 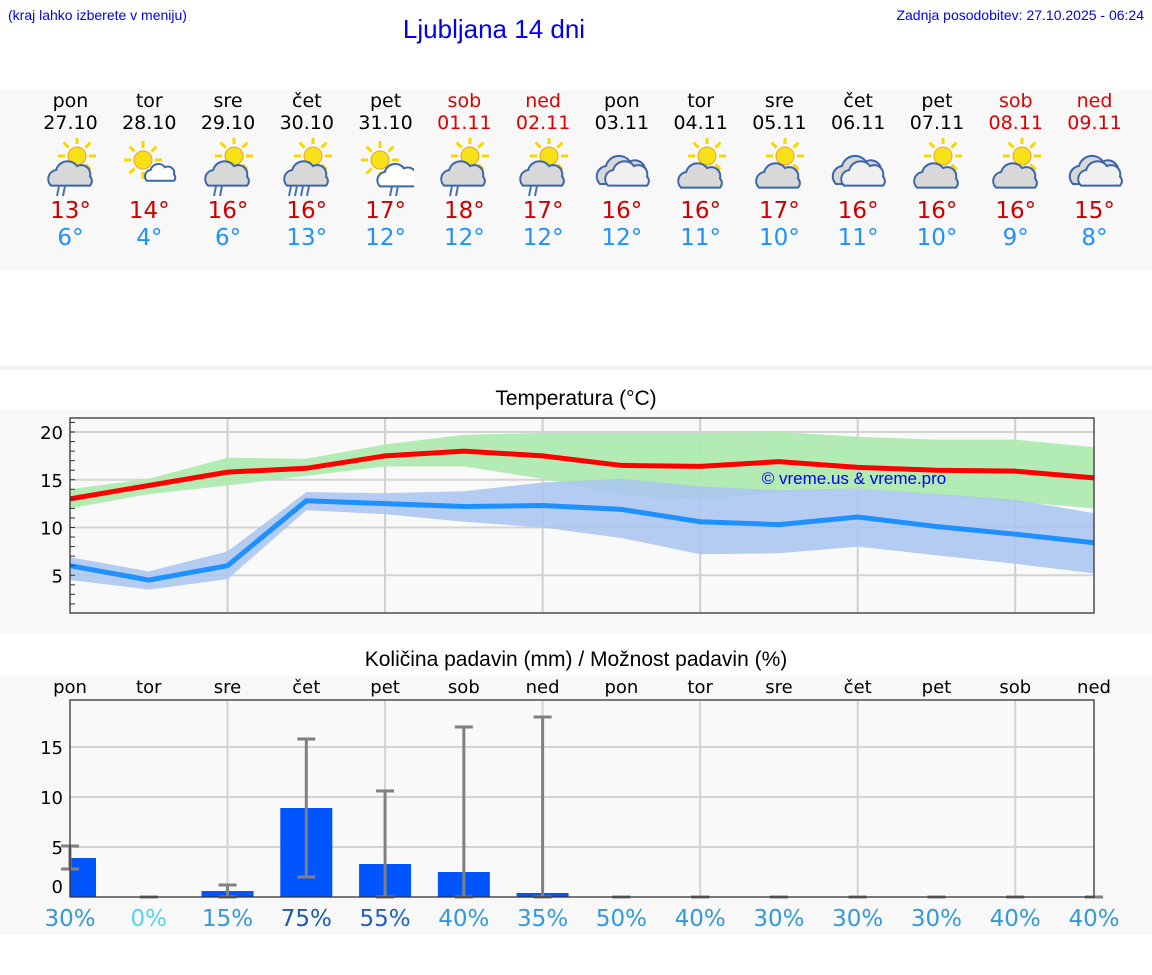 What do you see at coordinates (937, 123) in the screenshot?
I see `day-date: 07.11` at bounding box center [937, 123].